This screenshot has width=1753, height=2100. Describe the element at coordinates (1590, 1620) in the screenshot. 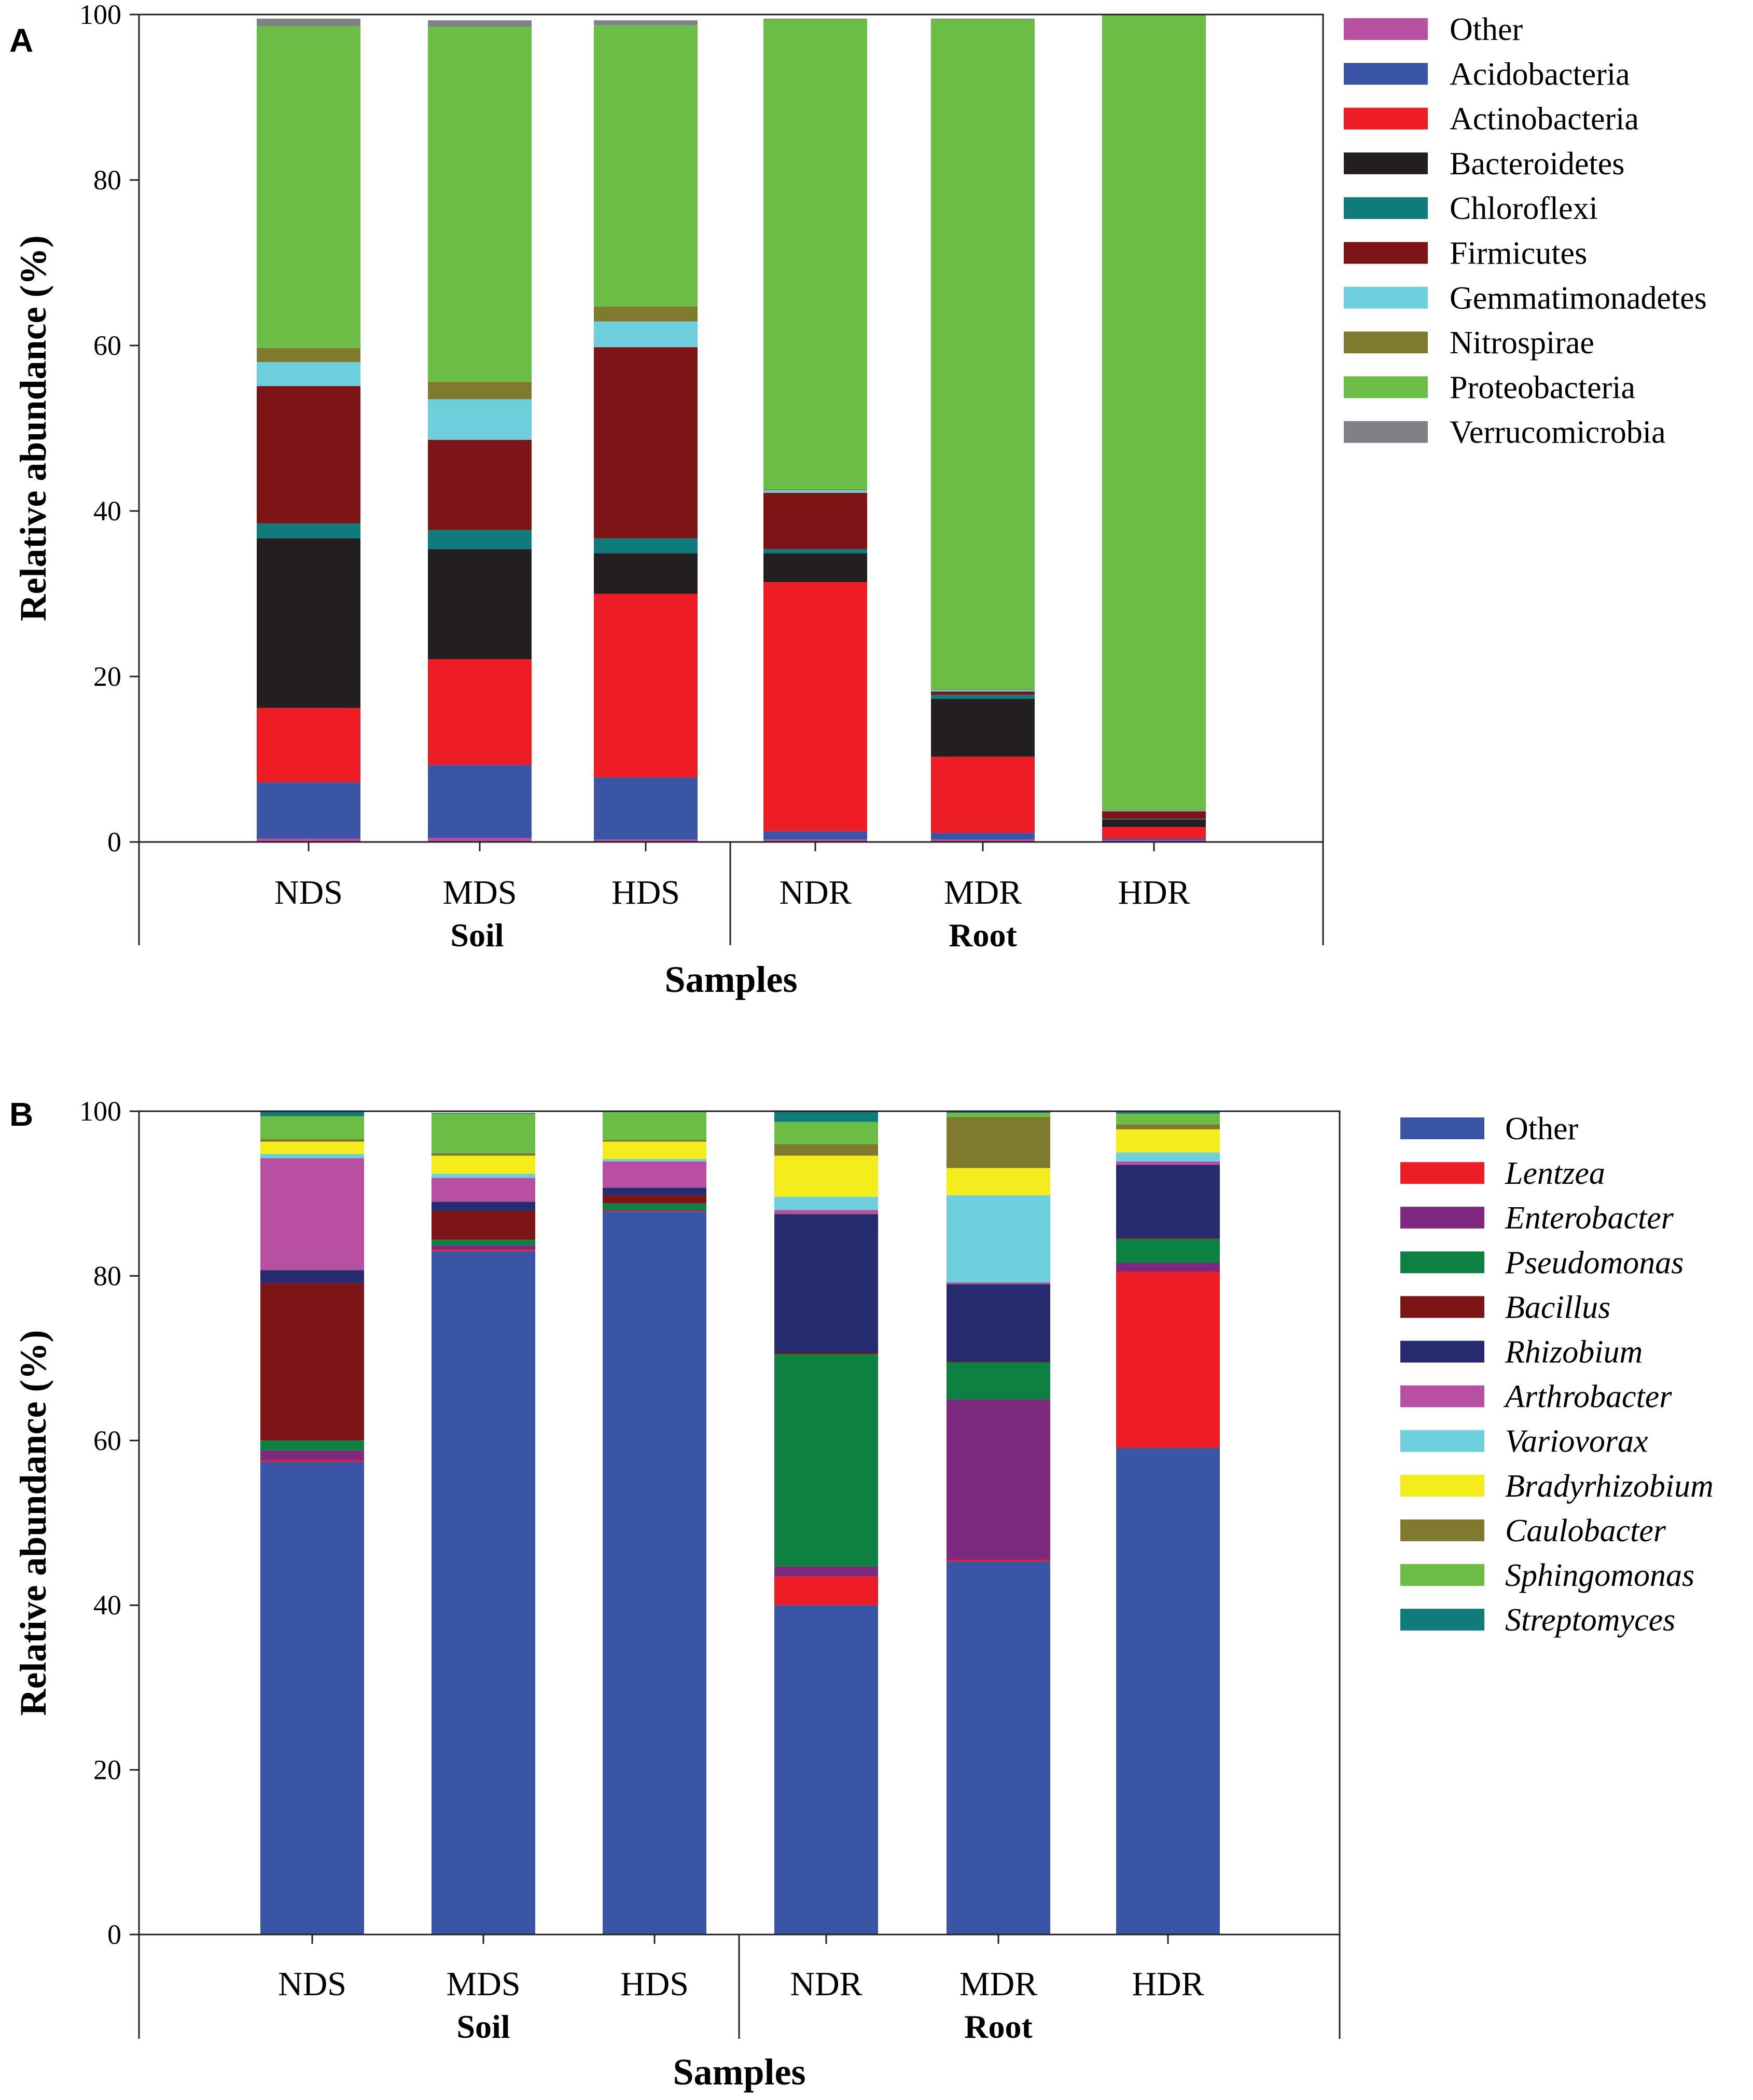

I see `legend-label: Streptomyces` at that location.